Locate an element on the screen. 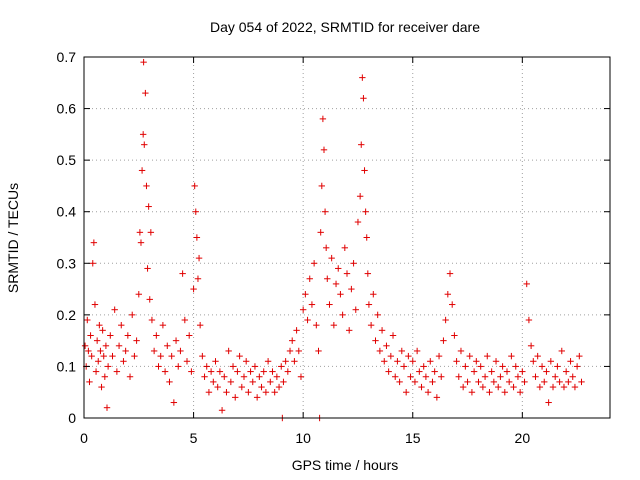 This screenshot has width=640, height=480. y-tick-label: 0.4 is located at coordinates (67, 212).